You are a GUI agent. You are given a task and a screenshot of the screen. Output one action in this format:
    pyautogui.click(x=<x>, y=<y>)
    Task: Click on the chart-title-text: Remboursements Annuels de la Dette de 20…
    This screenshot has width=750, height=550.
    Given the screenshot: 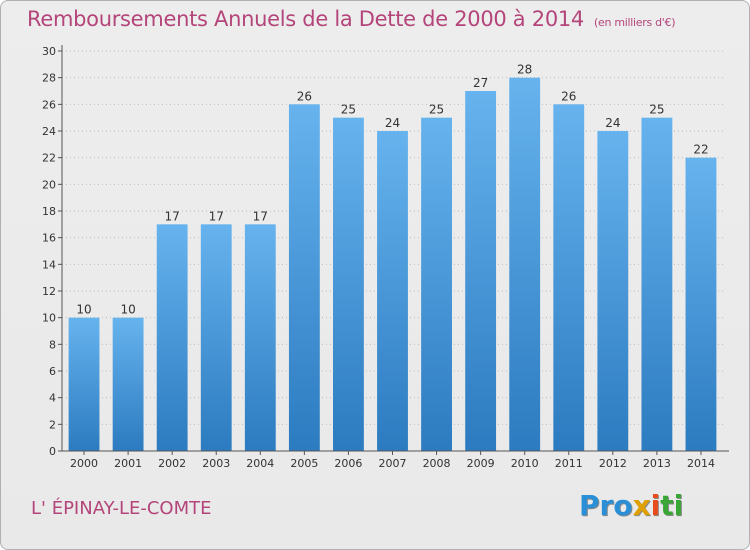 What is the action you would take?
    pyautogui.click(x=305, y=19)
    